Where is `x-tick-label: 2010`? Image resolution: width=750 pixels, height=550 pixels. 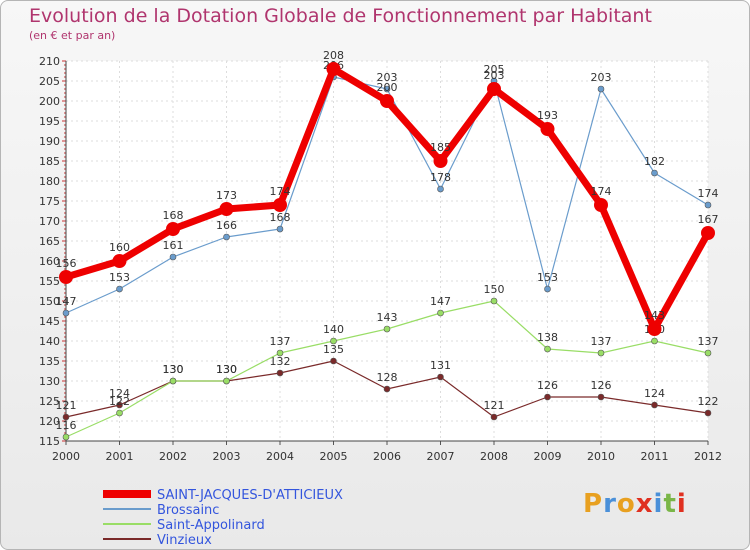 x-tick-label: 2010 is located at coordinates (601, 456).